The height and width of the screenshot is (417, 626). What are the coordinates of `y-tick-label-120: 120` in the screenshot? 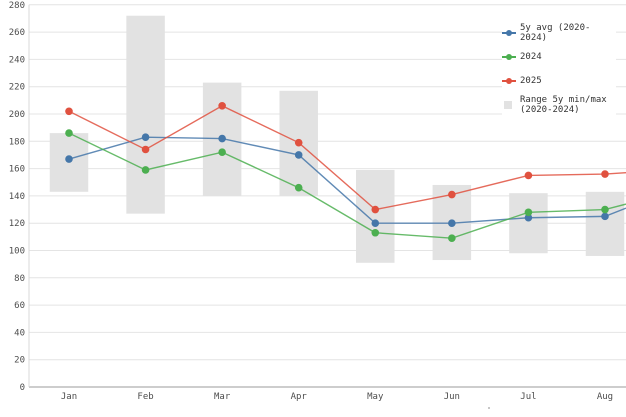 It's located at (17, 224).